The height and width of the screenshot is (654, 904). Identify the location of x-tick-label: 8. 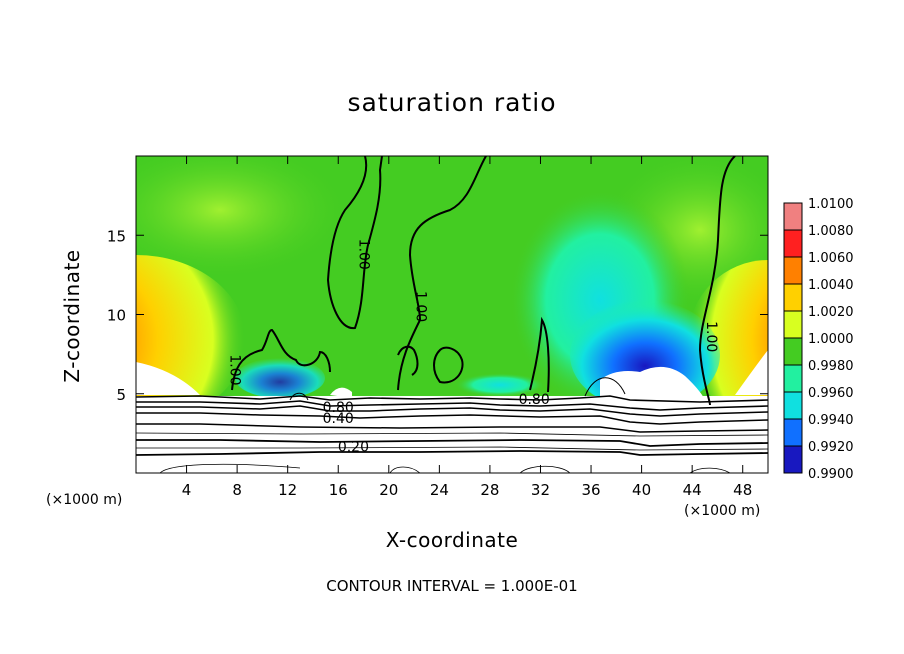
(237, 490).